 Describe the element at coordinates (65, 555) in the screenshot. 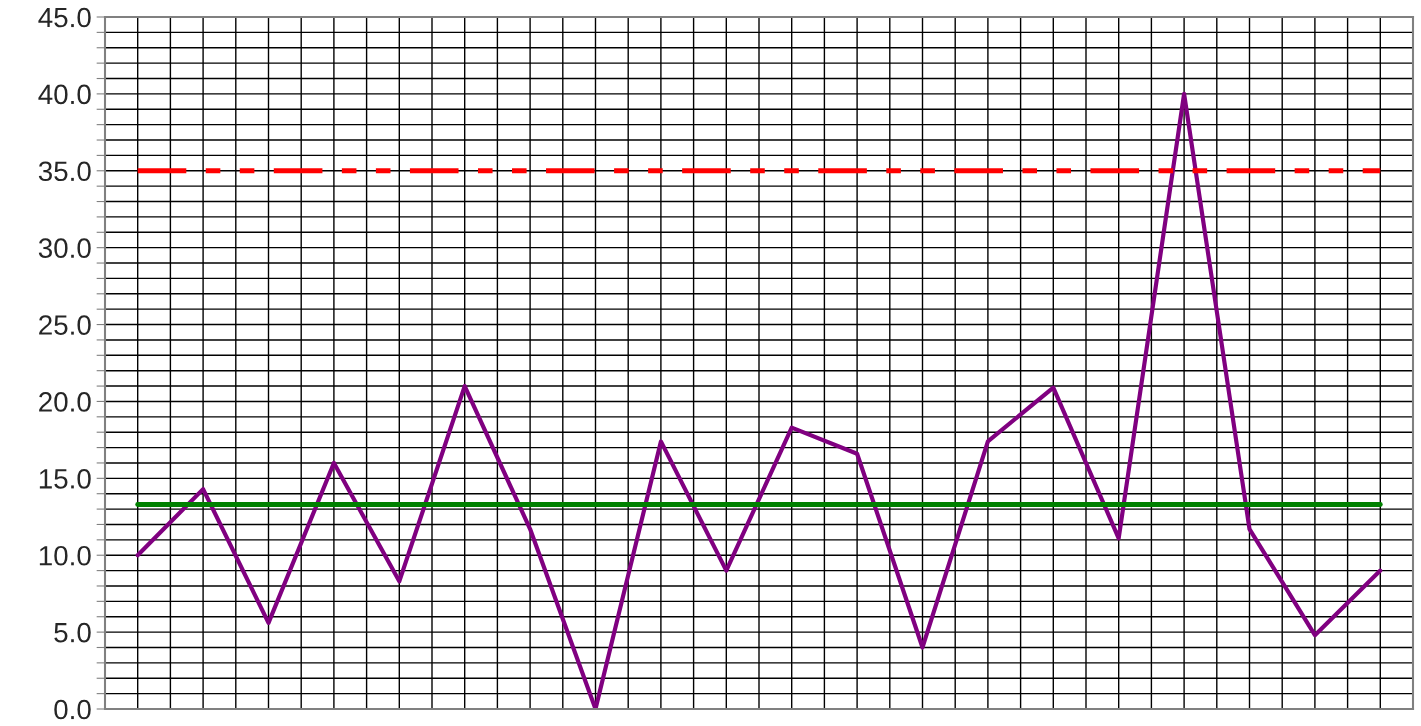

I see `y-tick-label: 10.0` at that location.